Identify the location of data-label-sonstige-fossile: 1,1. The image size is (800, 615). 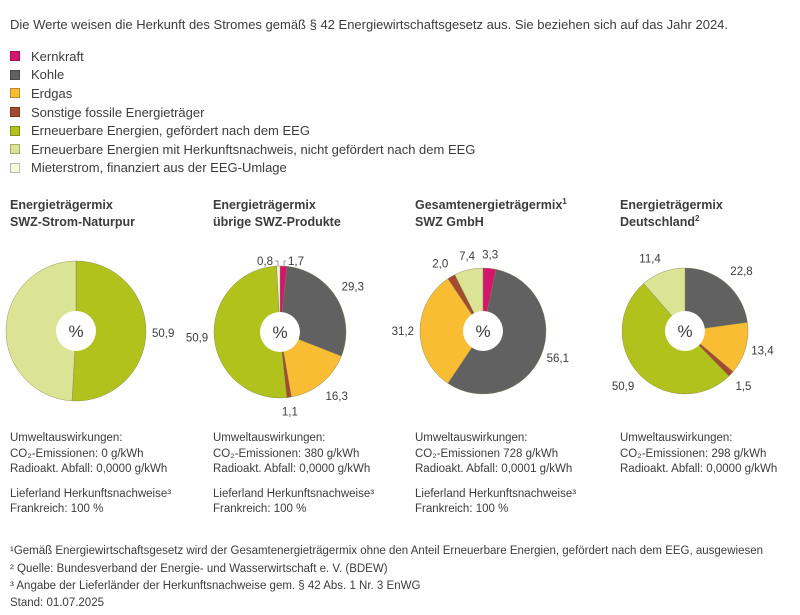
(290, 412).